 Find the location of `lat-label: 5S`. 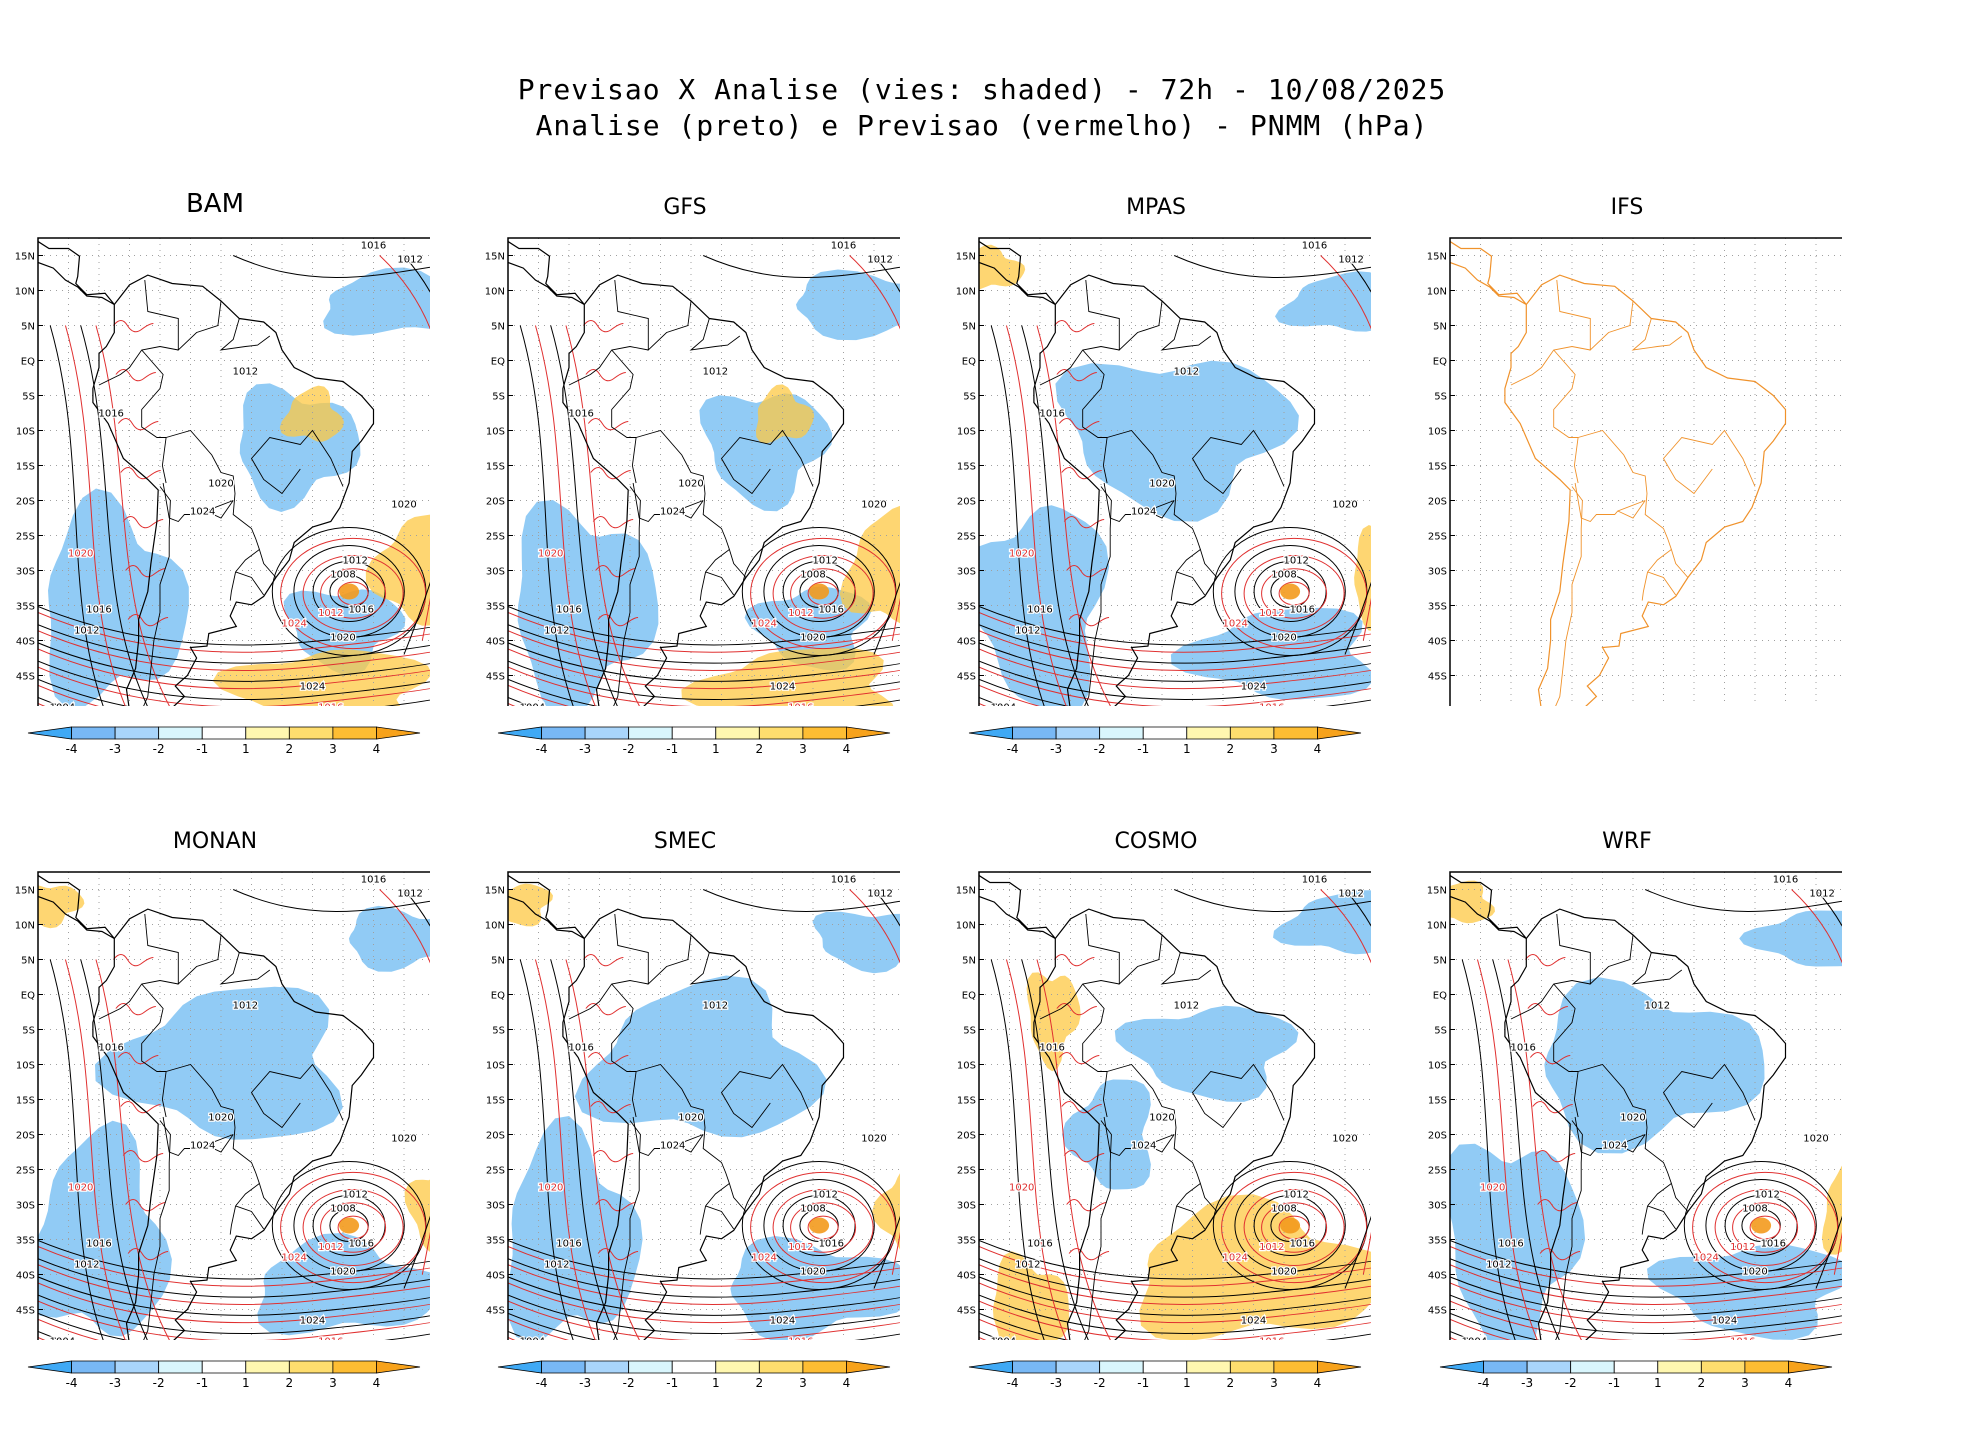

lat-label: 5S is located at coordinates (1440, 1031).